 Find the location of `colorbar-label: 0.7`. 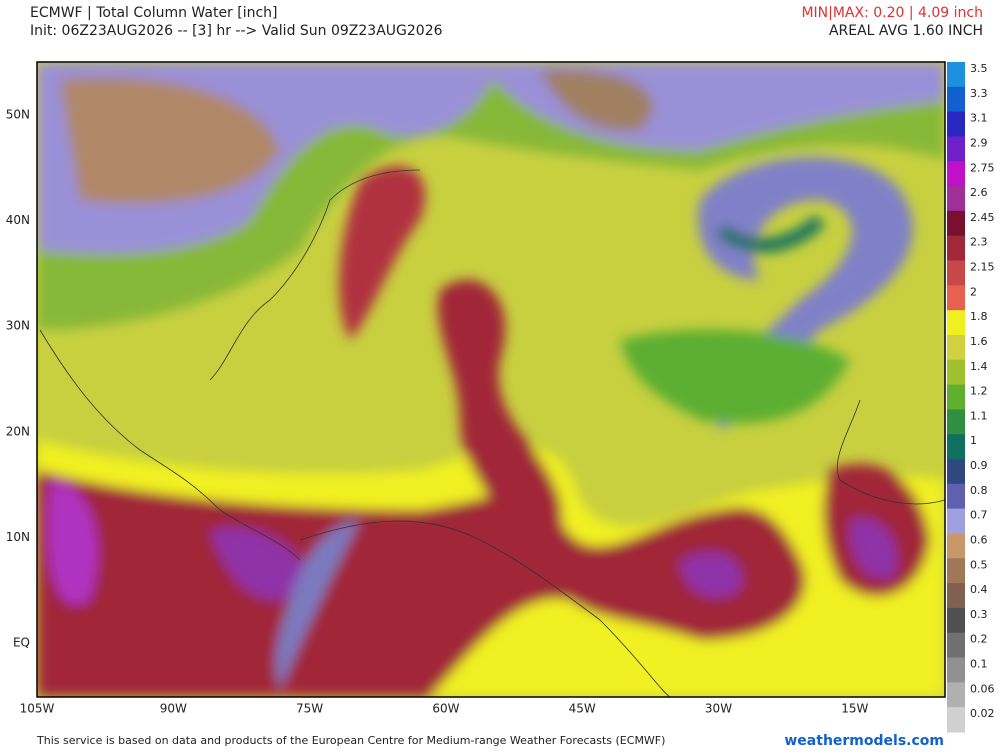

colorbar-label: 0.7 is located at coordinates (979, 515).